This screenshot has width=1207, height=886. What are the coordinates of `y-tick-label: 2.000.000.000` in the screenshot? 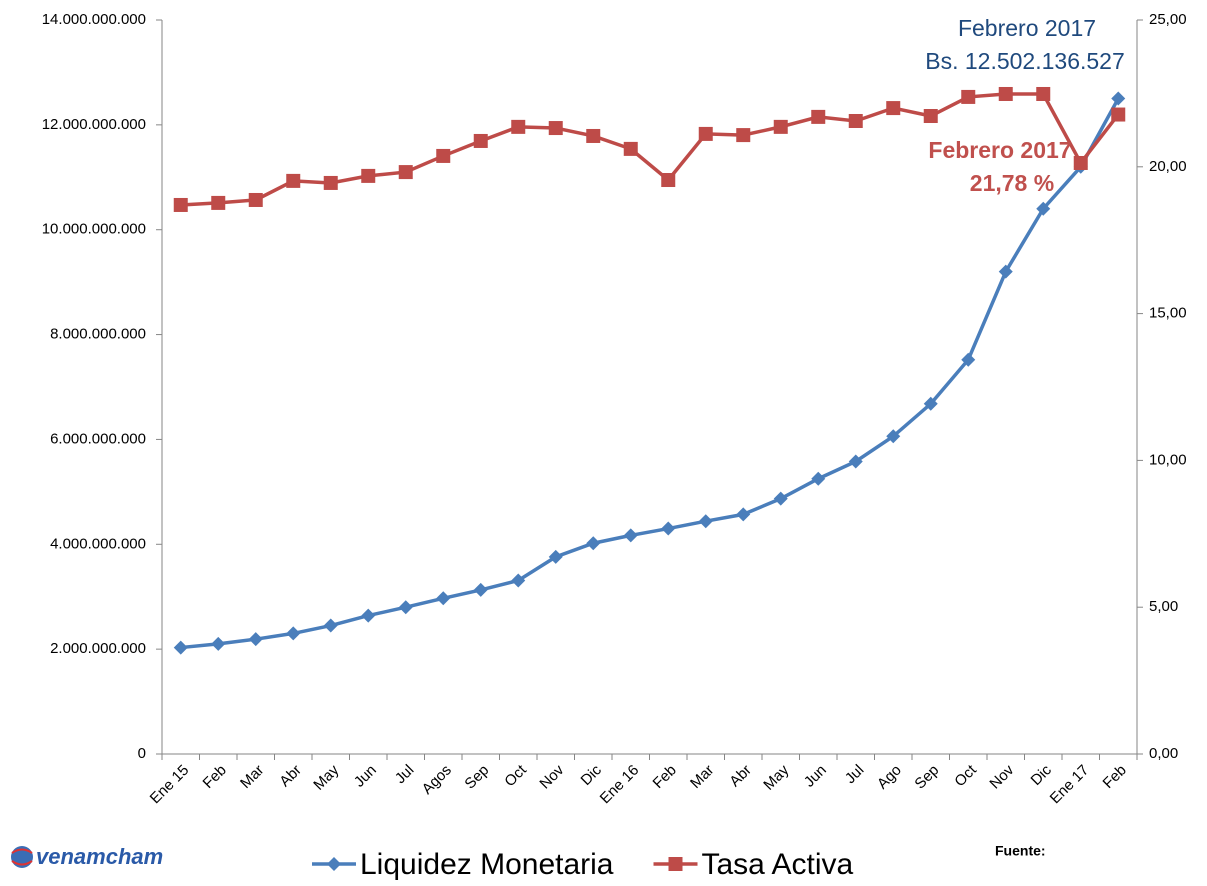 It's located at (98, 648).